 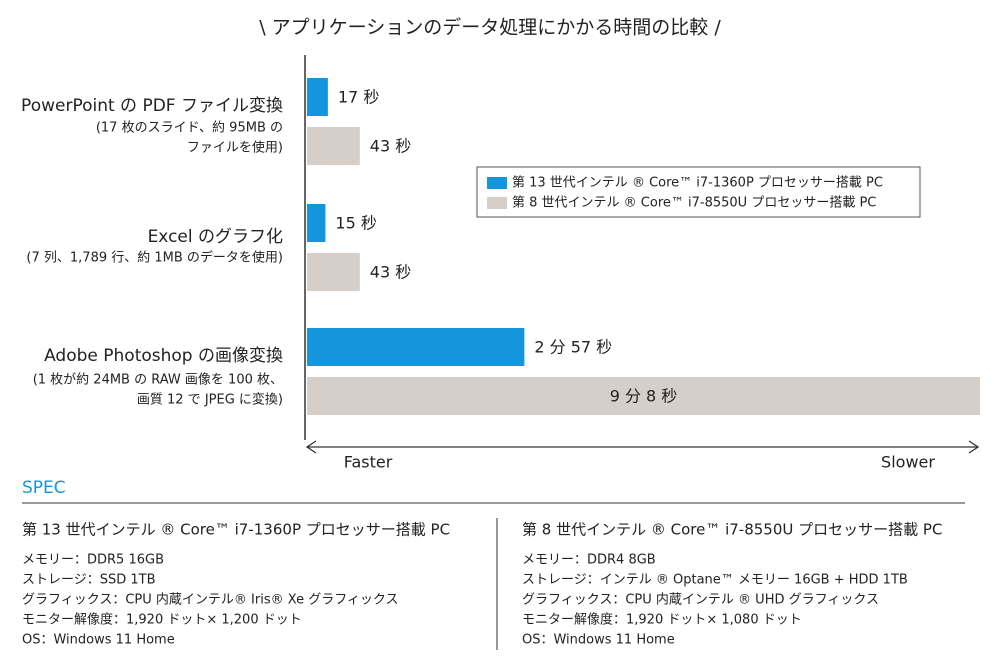 What do you see at coordinates (698, 192) in the screenshot?
I see `legend-box` at bounding box center [698, 192].